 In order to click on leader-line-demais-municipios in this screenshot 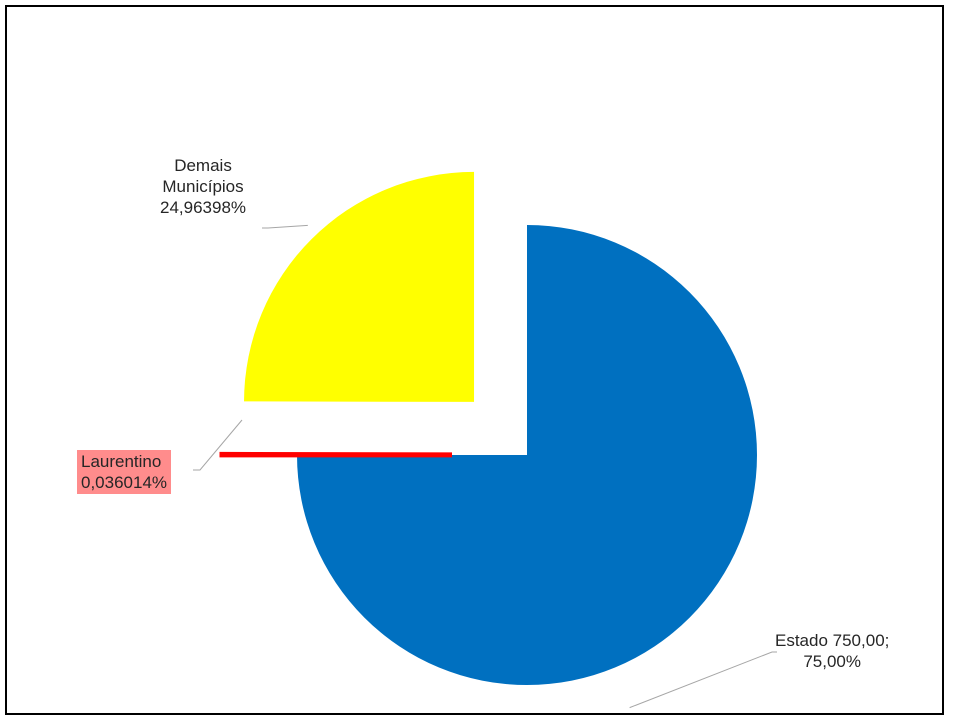, I will do `click(285, 226)`.